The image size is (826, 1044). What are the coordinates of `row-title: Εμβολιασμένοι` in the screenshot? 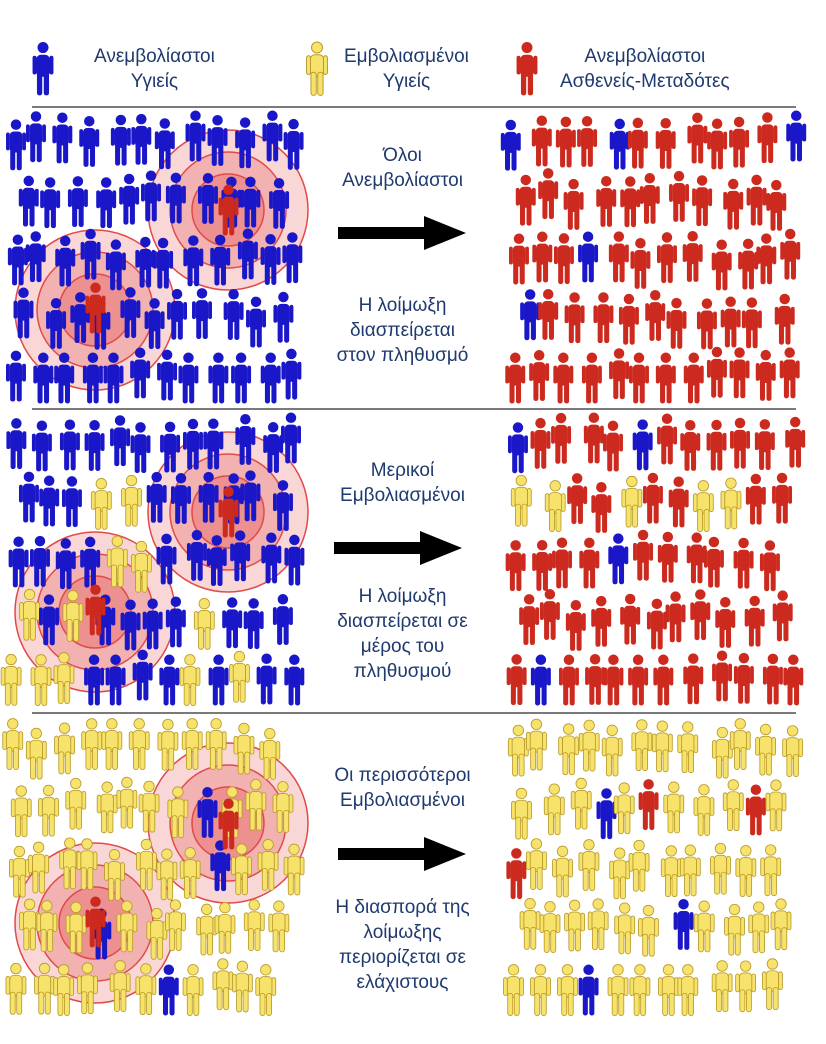 It's located at (402, 800).